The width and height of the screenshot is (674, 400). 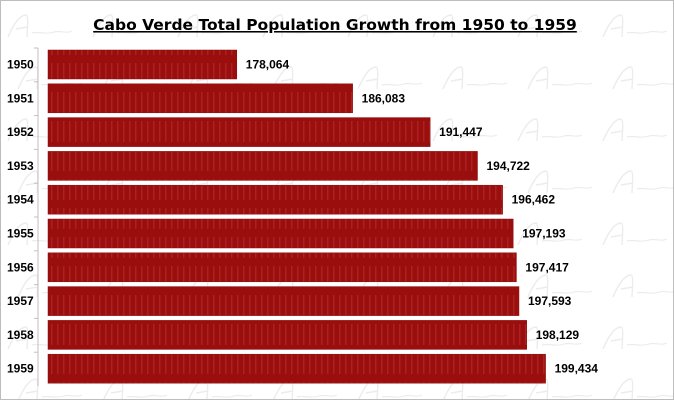 What do you see at coordinates (275, 199) in the screenshot?
I see `bar-1954` at bounding box center [275, 199].